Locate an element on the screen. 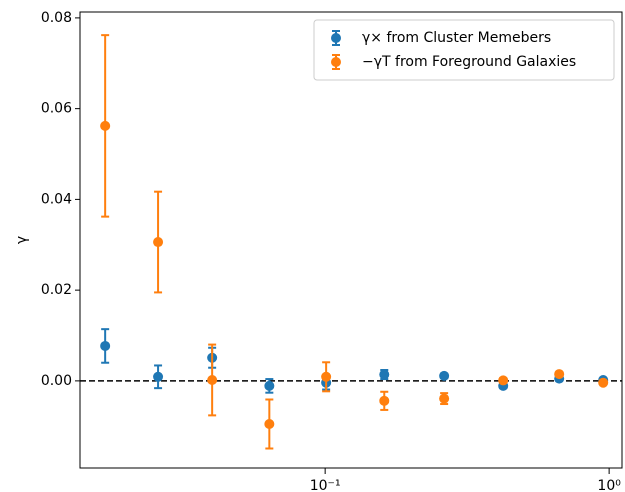 The image size is (625, 492). y-tick-label: 0.06 is located at coordinates (56, 109).